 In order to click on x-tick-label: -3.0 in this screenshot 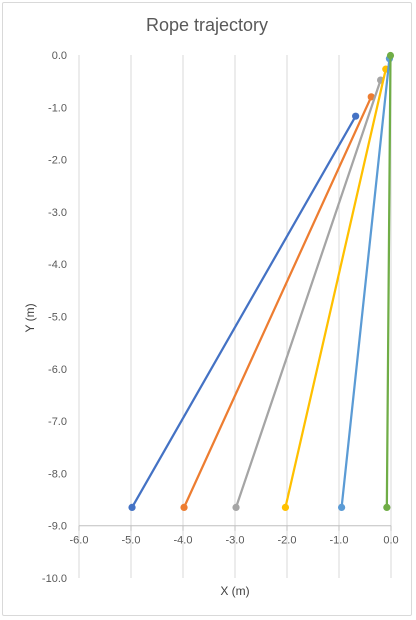, I will do `click(235, 541)`.